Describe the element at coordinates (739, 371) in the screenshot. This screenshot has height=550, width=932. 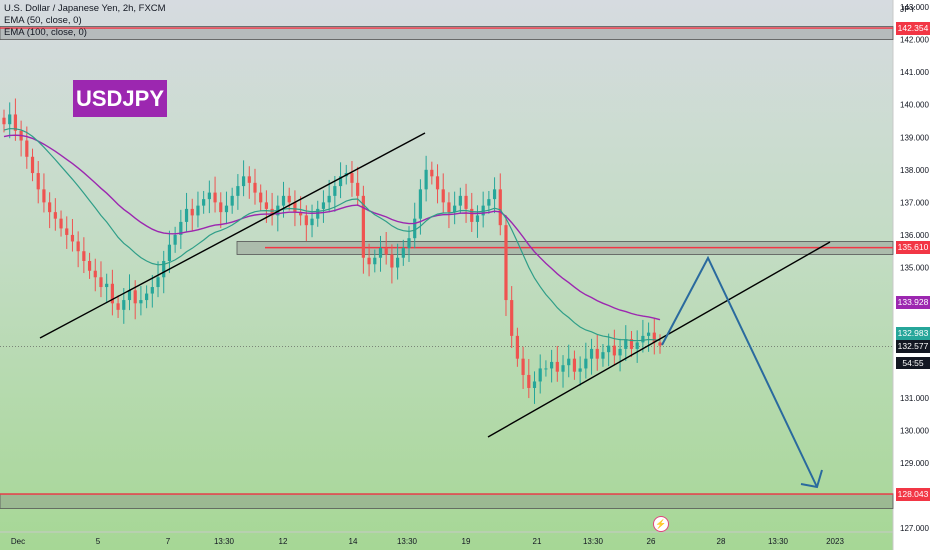
I see `forecast-path` at that location.